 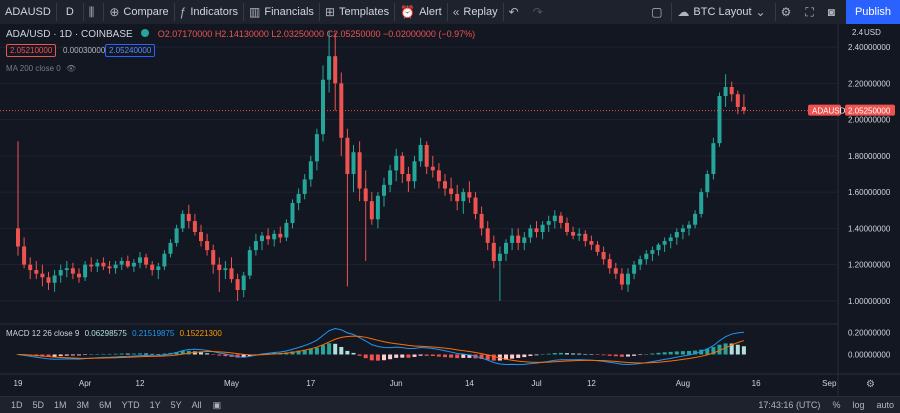 I want to click on clock-time: 17:43:16 (UTC), so click(x=789, y=405).